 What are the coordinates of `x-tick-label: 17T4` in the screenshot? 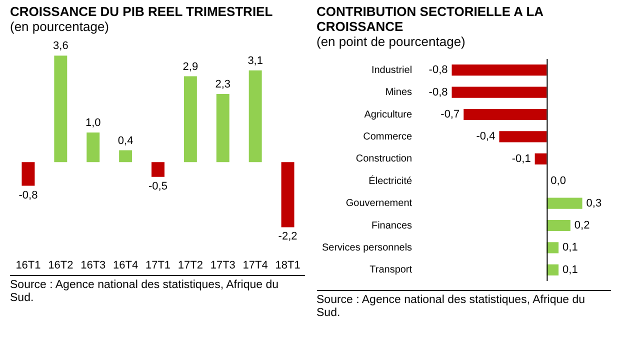 It's located at (255, 265).